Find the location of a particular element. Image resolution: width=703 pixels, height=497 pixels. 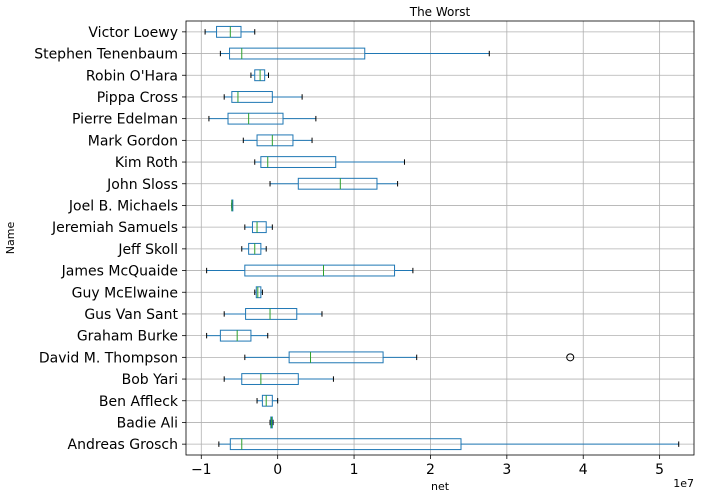

chart-title: The Worst is located at coordinates (440, 12).